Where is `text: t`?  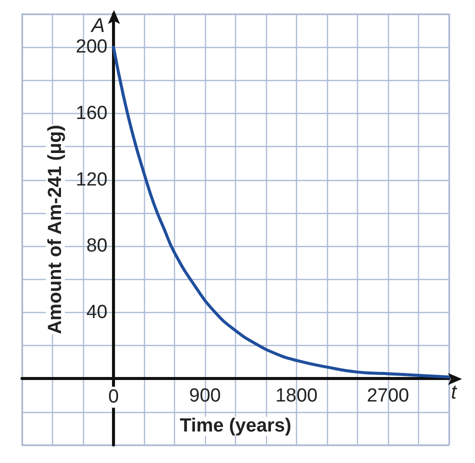
text: t is located at coordinates (454, 393).